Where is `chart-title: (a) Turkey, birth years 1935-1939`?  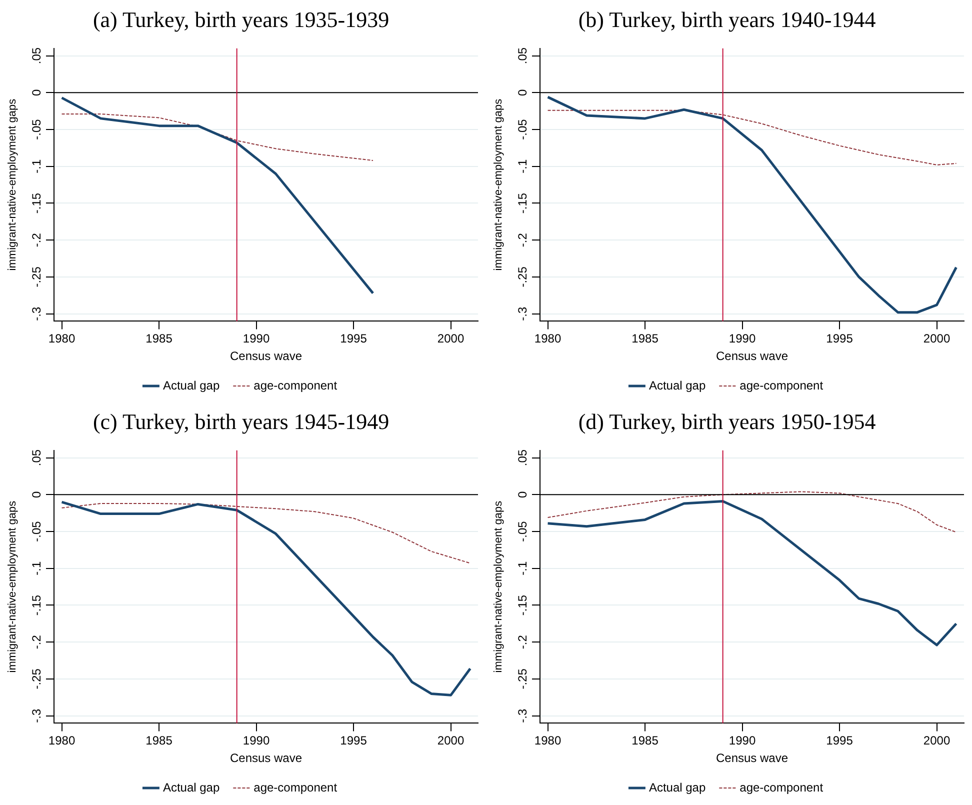 chart-title: (a) Turkey, birth years 1935-1939 is located at coordinates (241, 19).